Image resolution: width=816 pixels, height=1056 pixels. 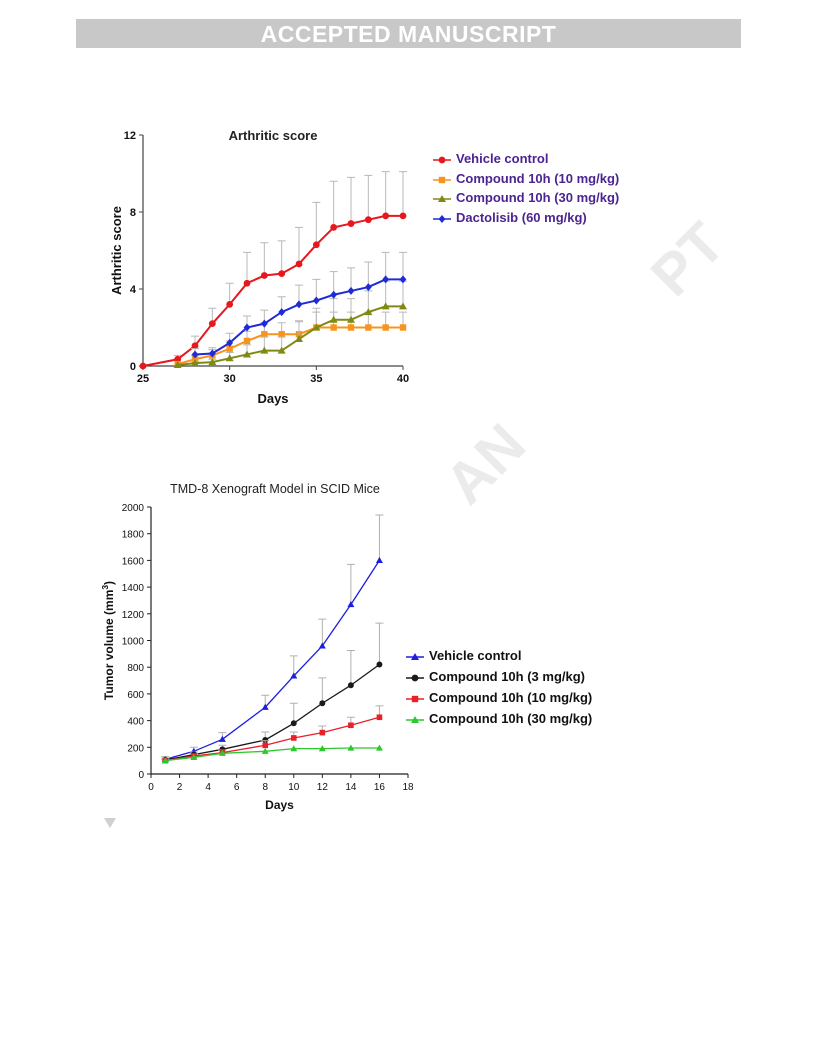 I want to click on watermark-fragment-middle: AN, so click(x=485, y=464).